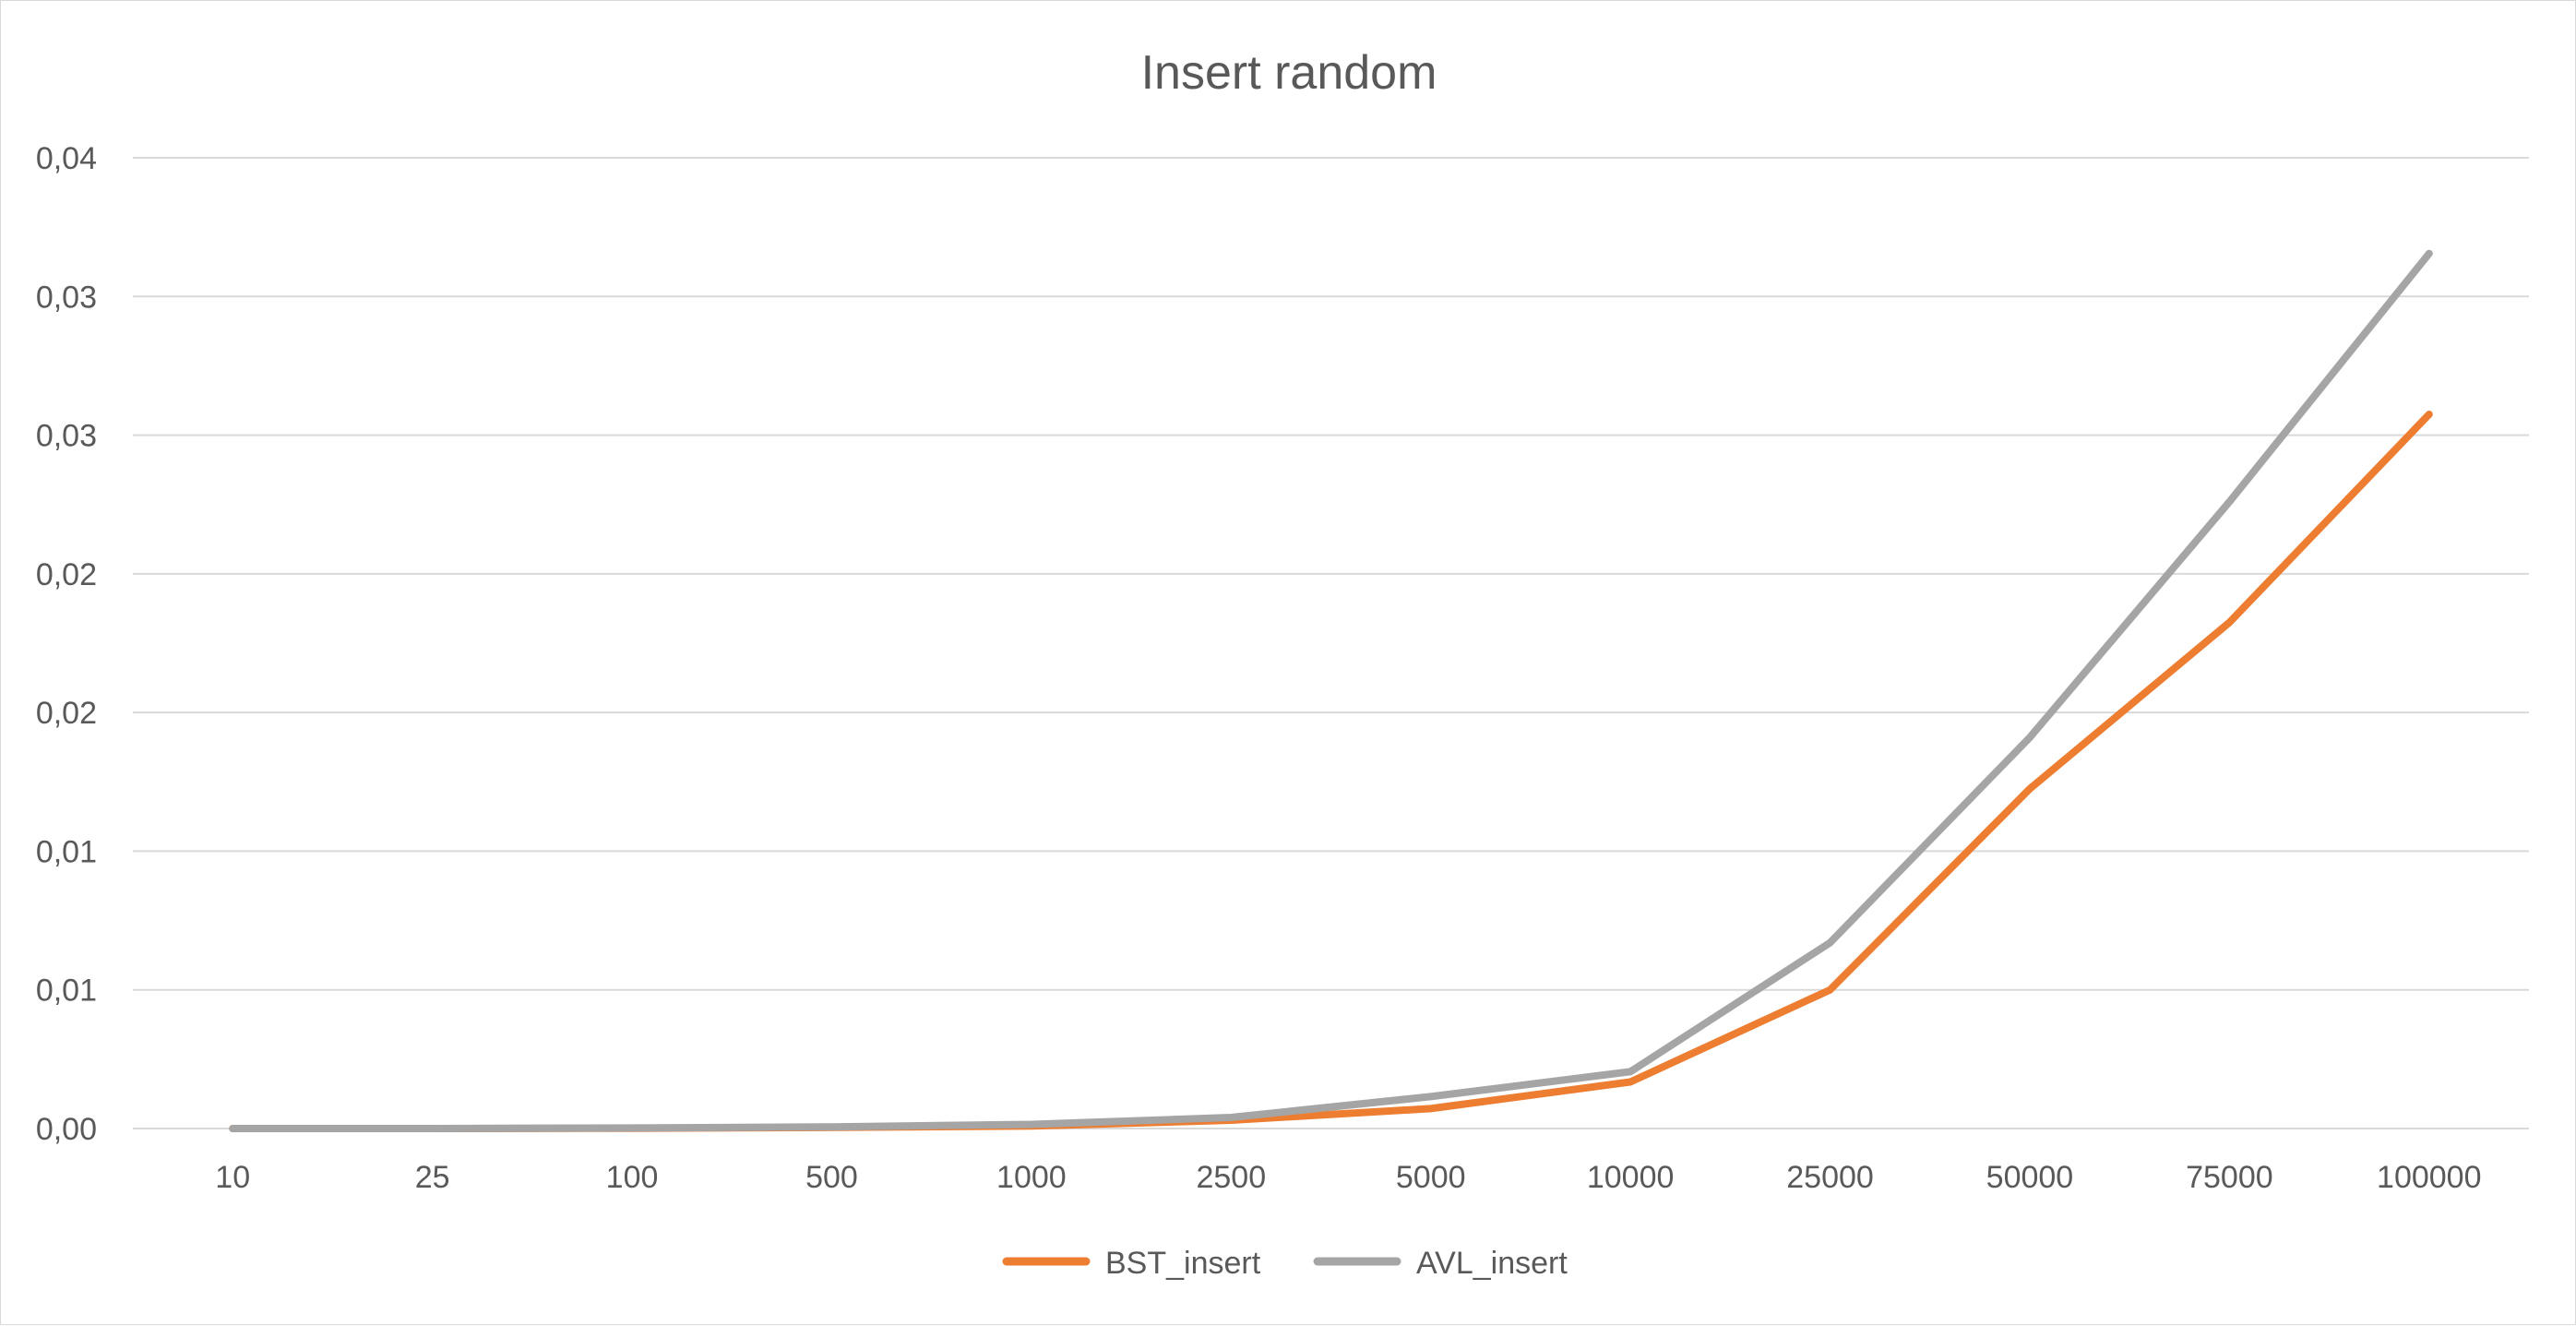  I want to click on x-tick-label: 100, so click(633, 1177).